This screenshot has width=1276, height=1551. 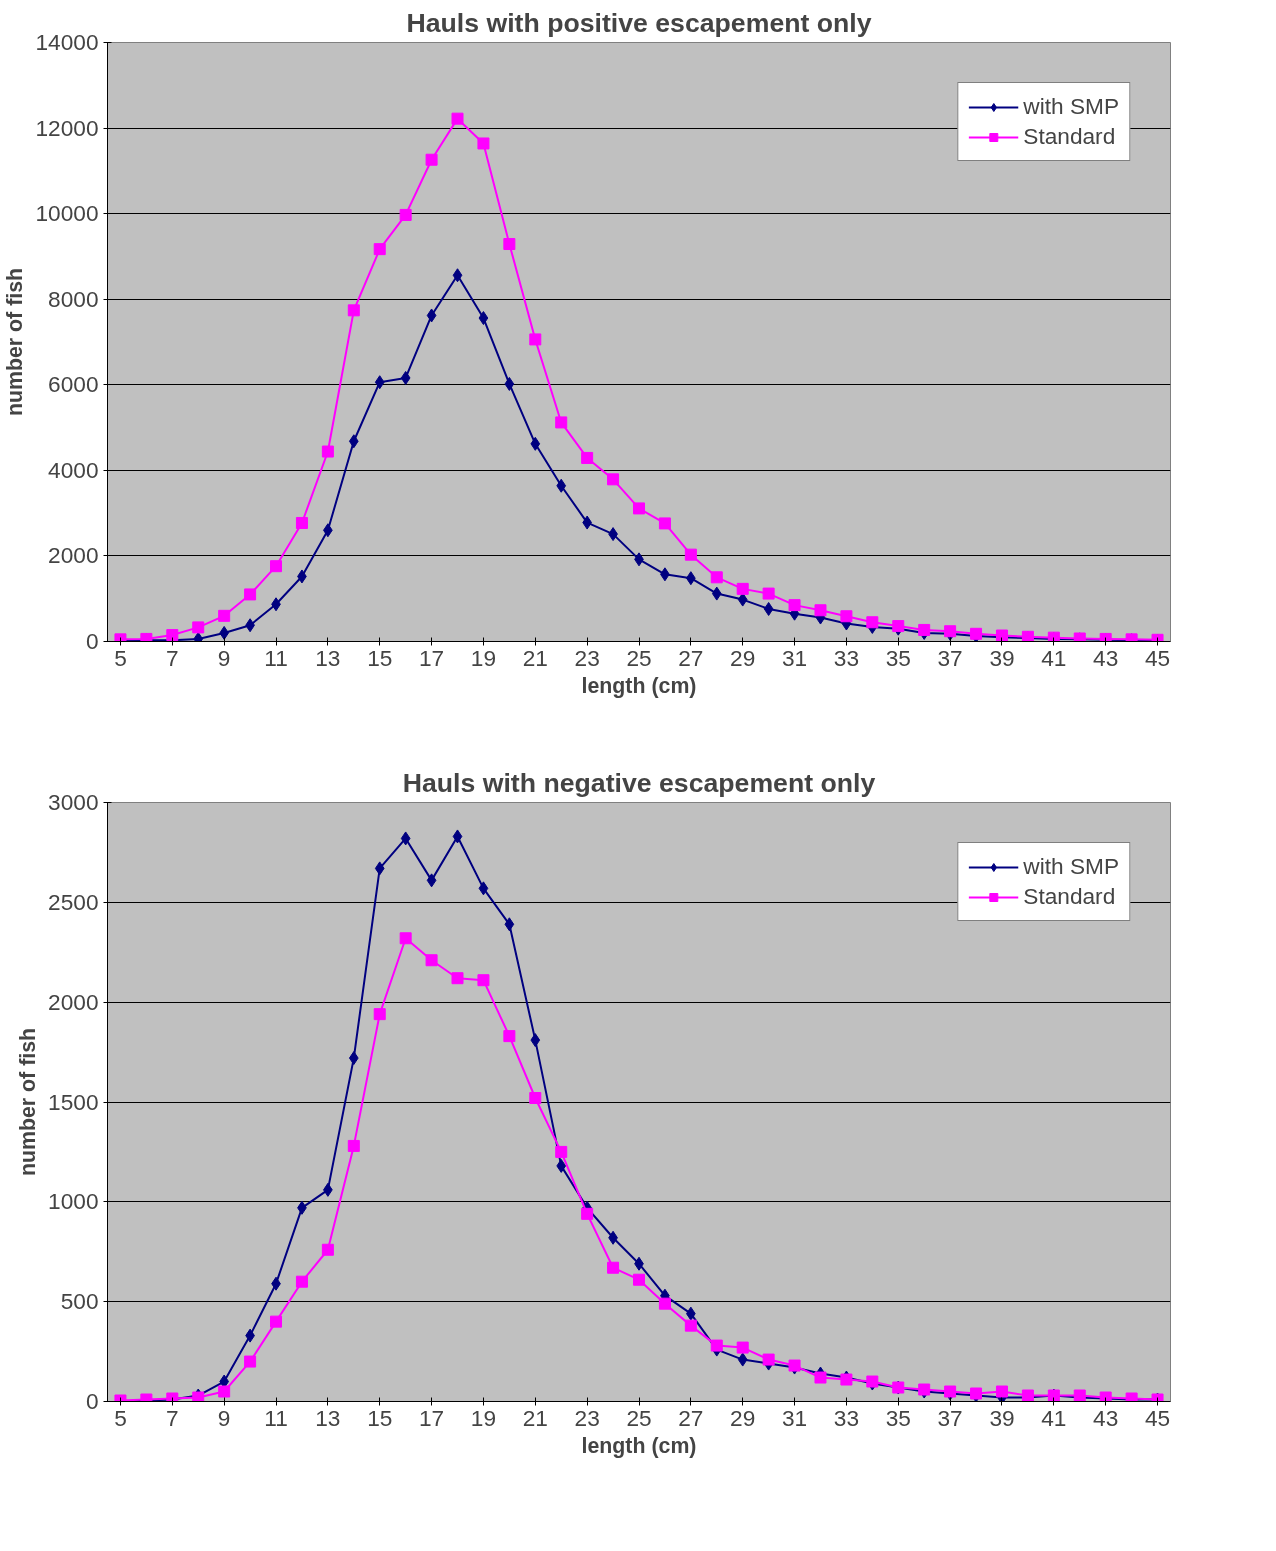 I want to click on y-tick-label: 10000, so click(x=67, y=213).